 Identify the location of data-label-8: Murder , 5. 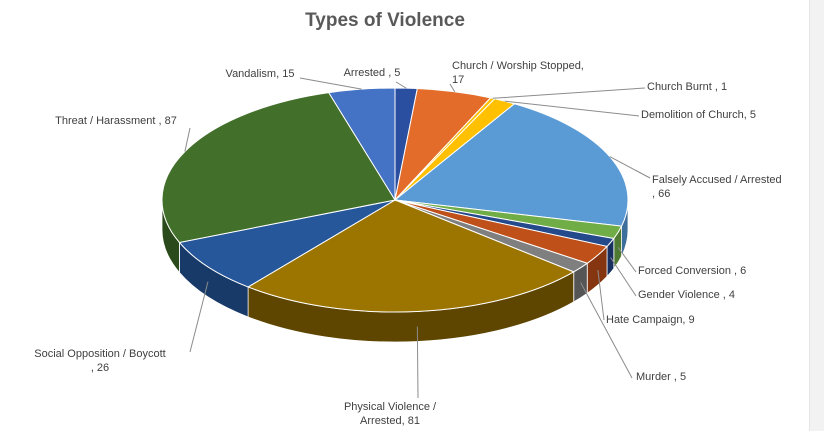
(661, 377).